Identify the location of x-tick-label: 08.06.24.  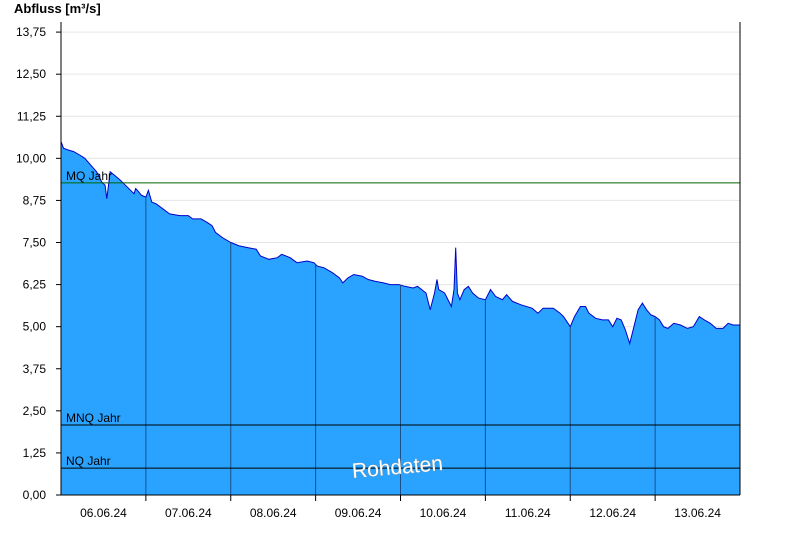
(273, 513).